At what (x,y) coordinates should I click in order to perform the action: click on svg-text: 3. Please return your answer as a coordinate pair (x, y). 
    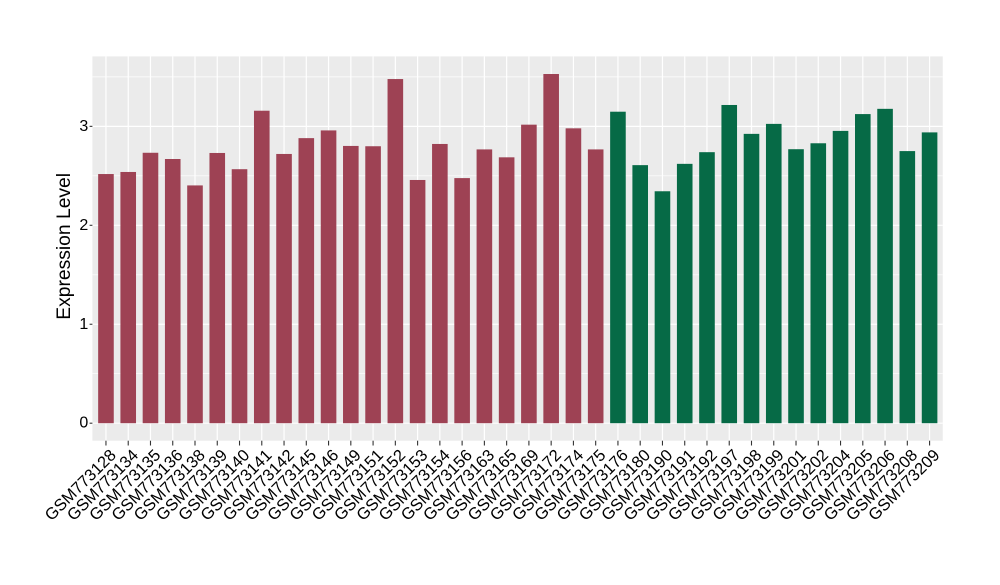
    Looking at the image, I should click on (83, 126).